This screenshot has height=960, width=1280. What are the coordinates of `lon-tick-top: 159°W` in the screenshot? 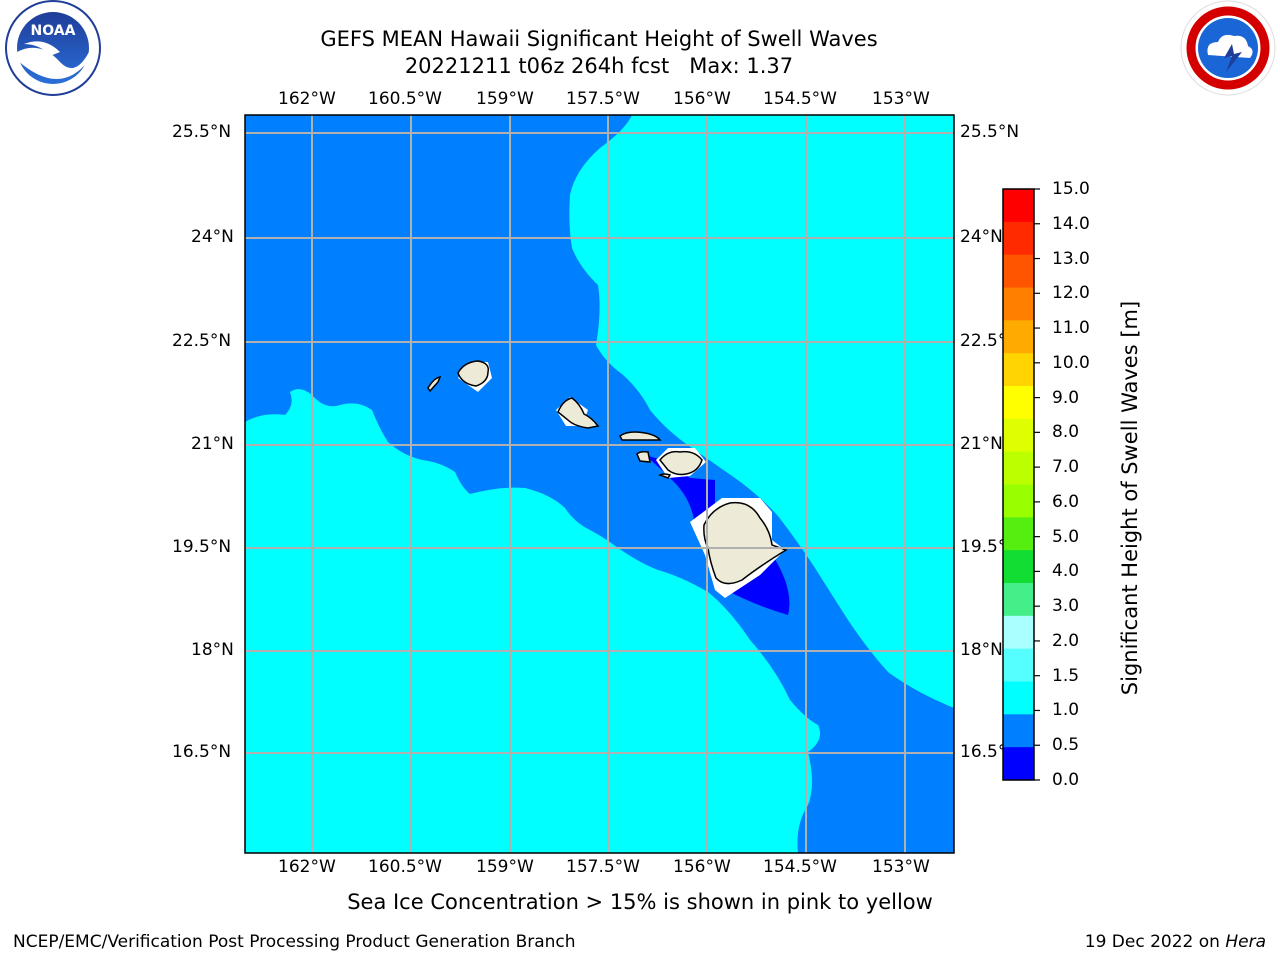 It's located at (505, 99).